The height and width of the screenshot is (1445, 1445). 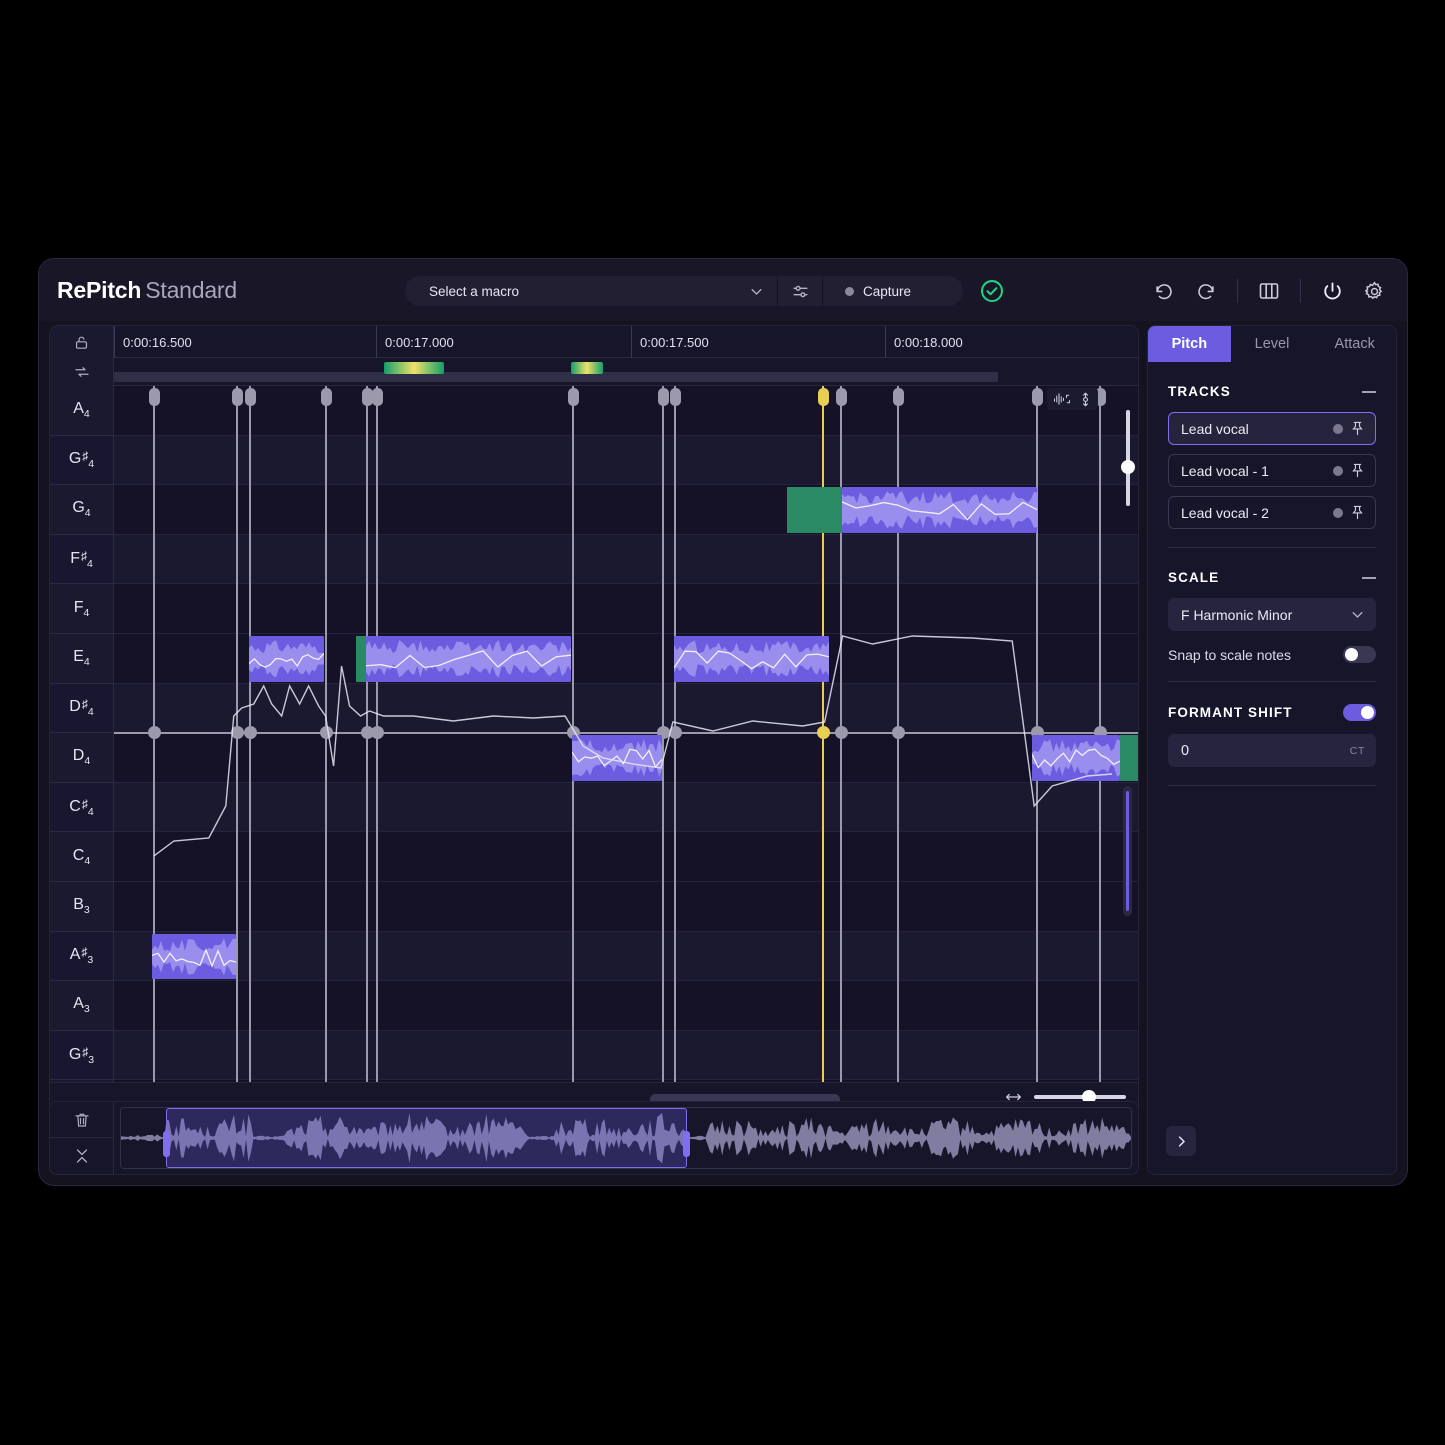 I want to click on note-g4-transition, so click(x=814, y=510).